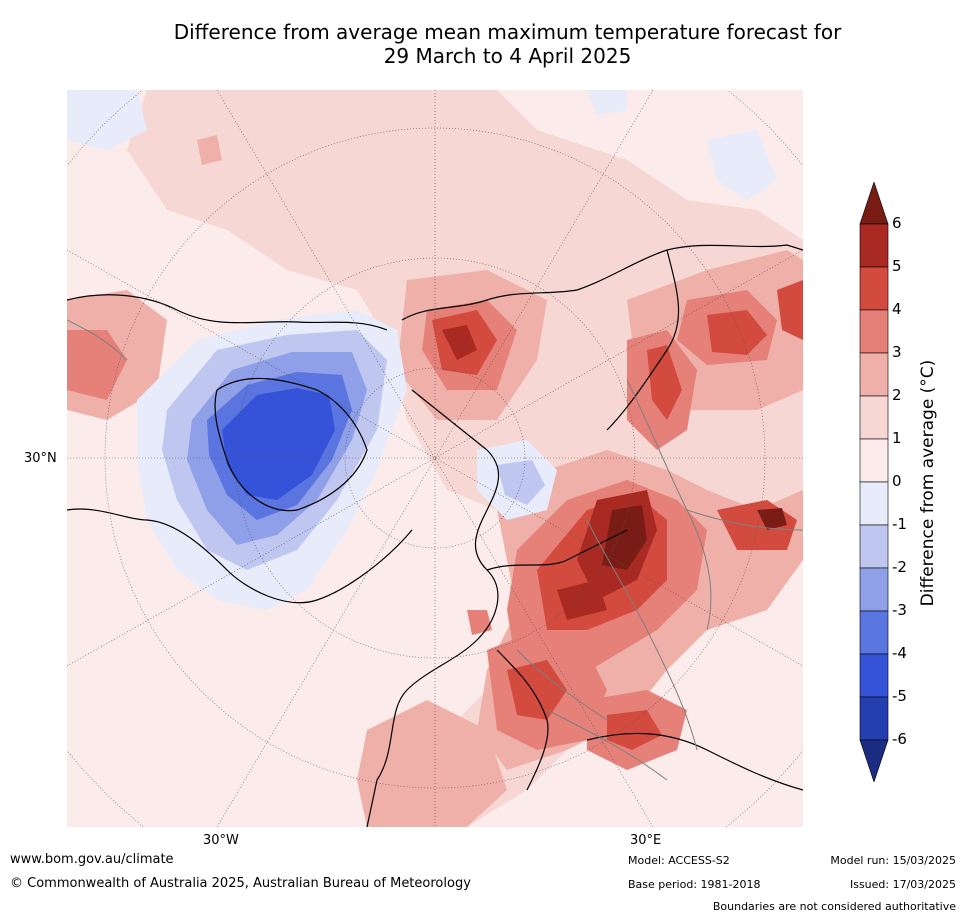 The width and height of the screenshot is (965, 919). What do you see at coordinates (899, 567) in the screenshot?
I see `colorbar-tick-label: -2` at bounding box center [899, 567].